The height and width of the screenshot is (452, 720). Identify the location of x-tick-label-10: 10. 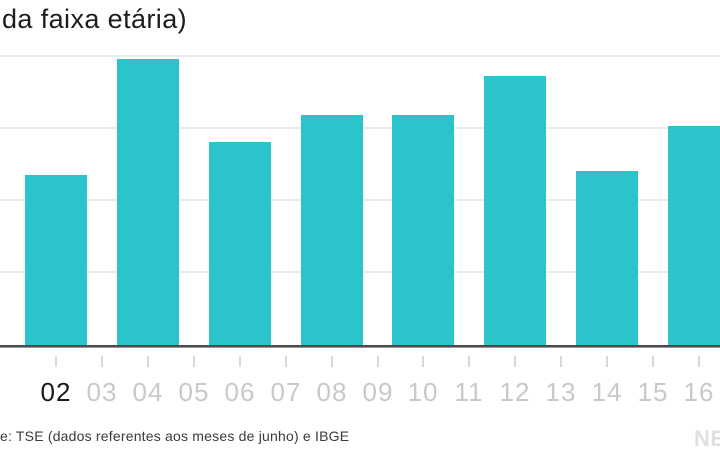
(423, 392).